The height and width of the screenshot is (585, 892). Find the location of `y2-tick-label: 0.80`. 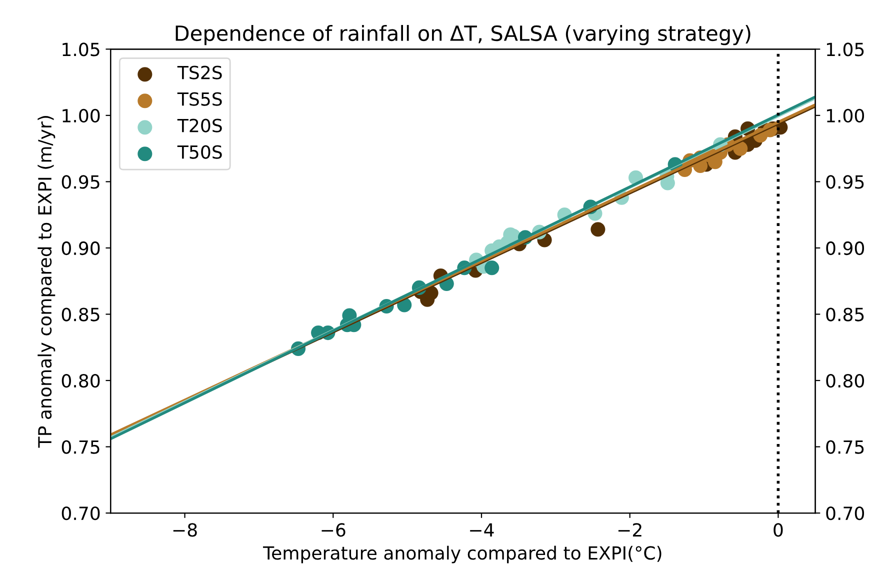

y2-tick-label: 0.80 is located at coordinates (845, 381).